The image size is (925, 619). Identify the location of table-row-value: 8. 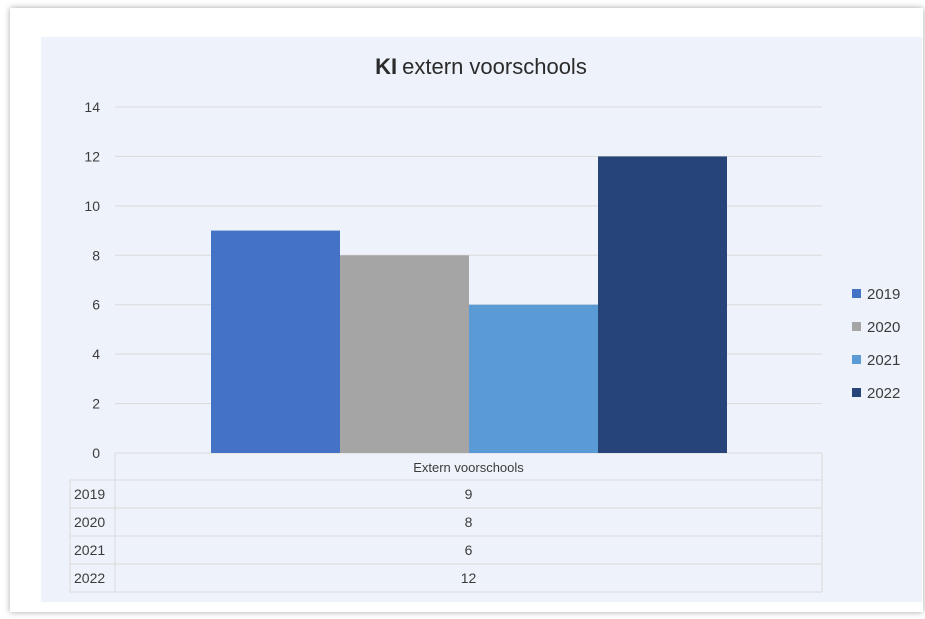
(469, 522).